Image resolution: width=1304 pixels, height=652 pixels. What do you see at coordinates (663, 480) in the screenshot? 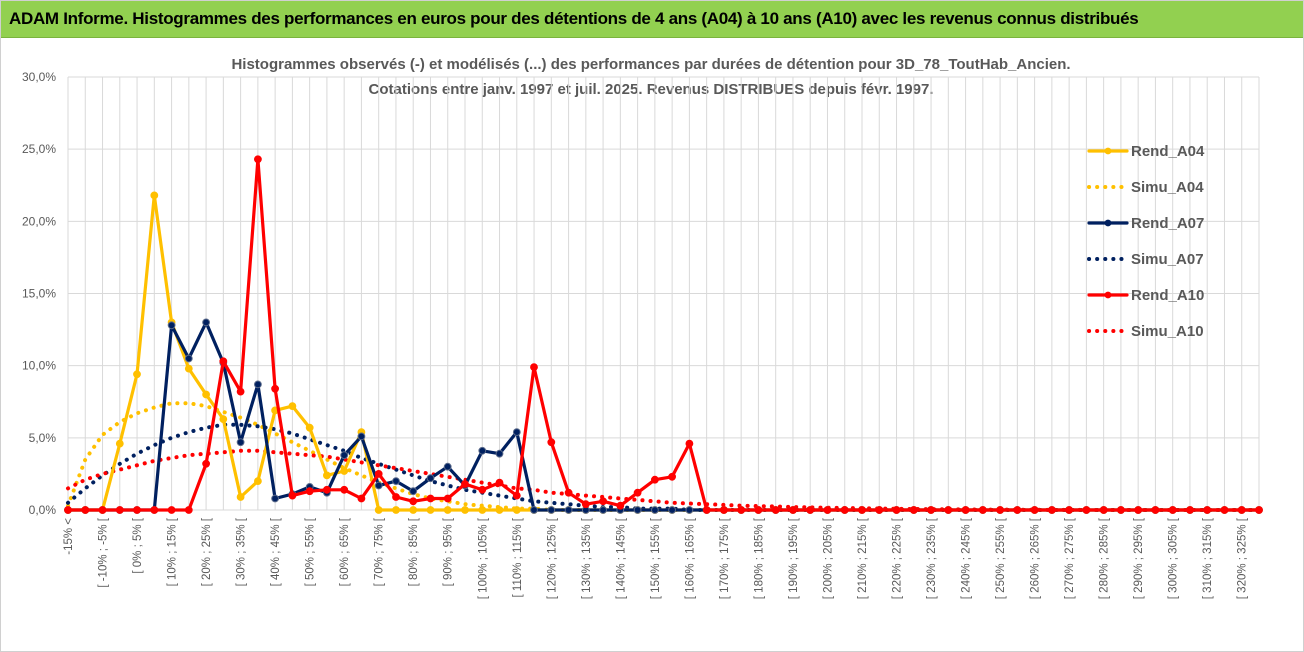
I see `series-line-simu-a10` at bounding box center [663, 480].